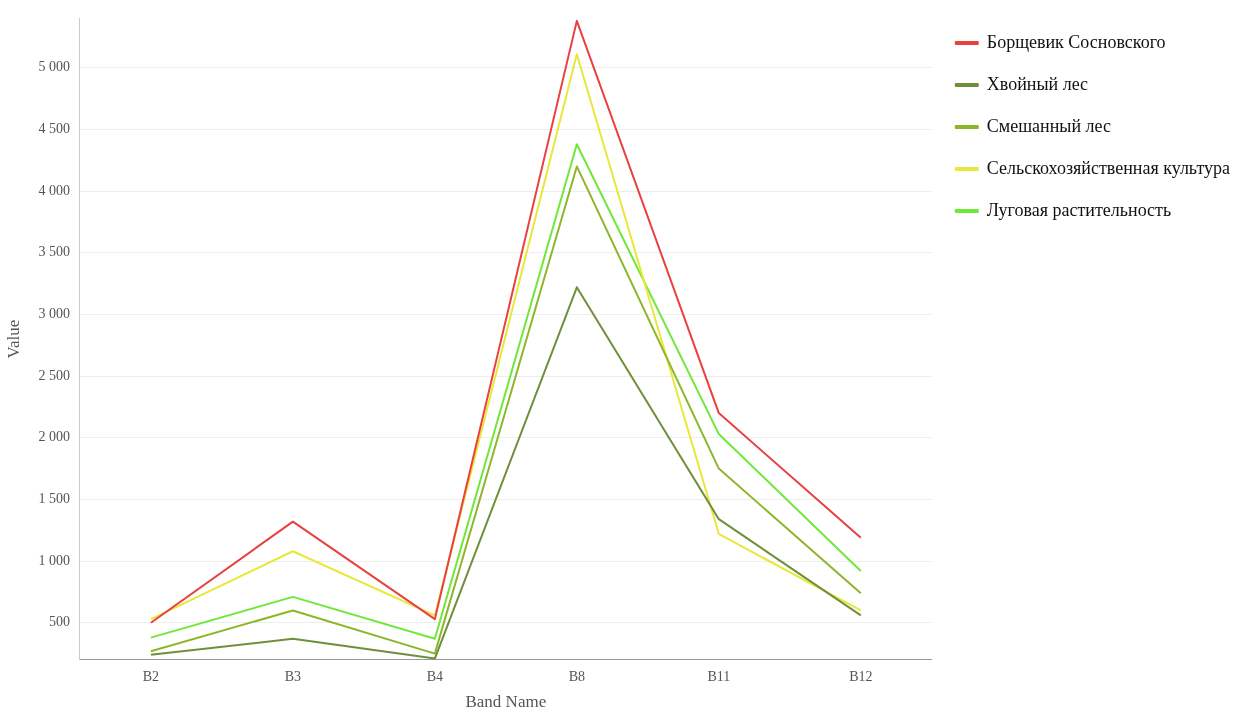 This screenshot has height=717, width=1250. I want to click on y-tick-label: 2 000, so click(54, 437).